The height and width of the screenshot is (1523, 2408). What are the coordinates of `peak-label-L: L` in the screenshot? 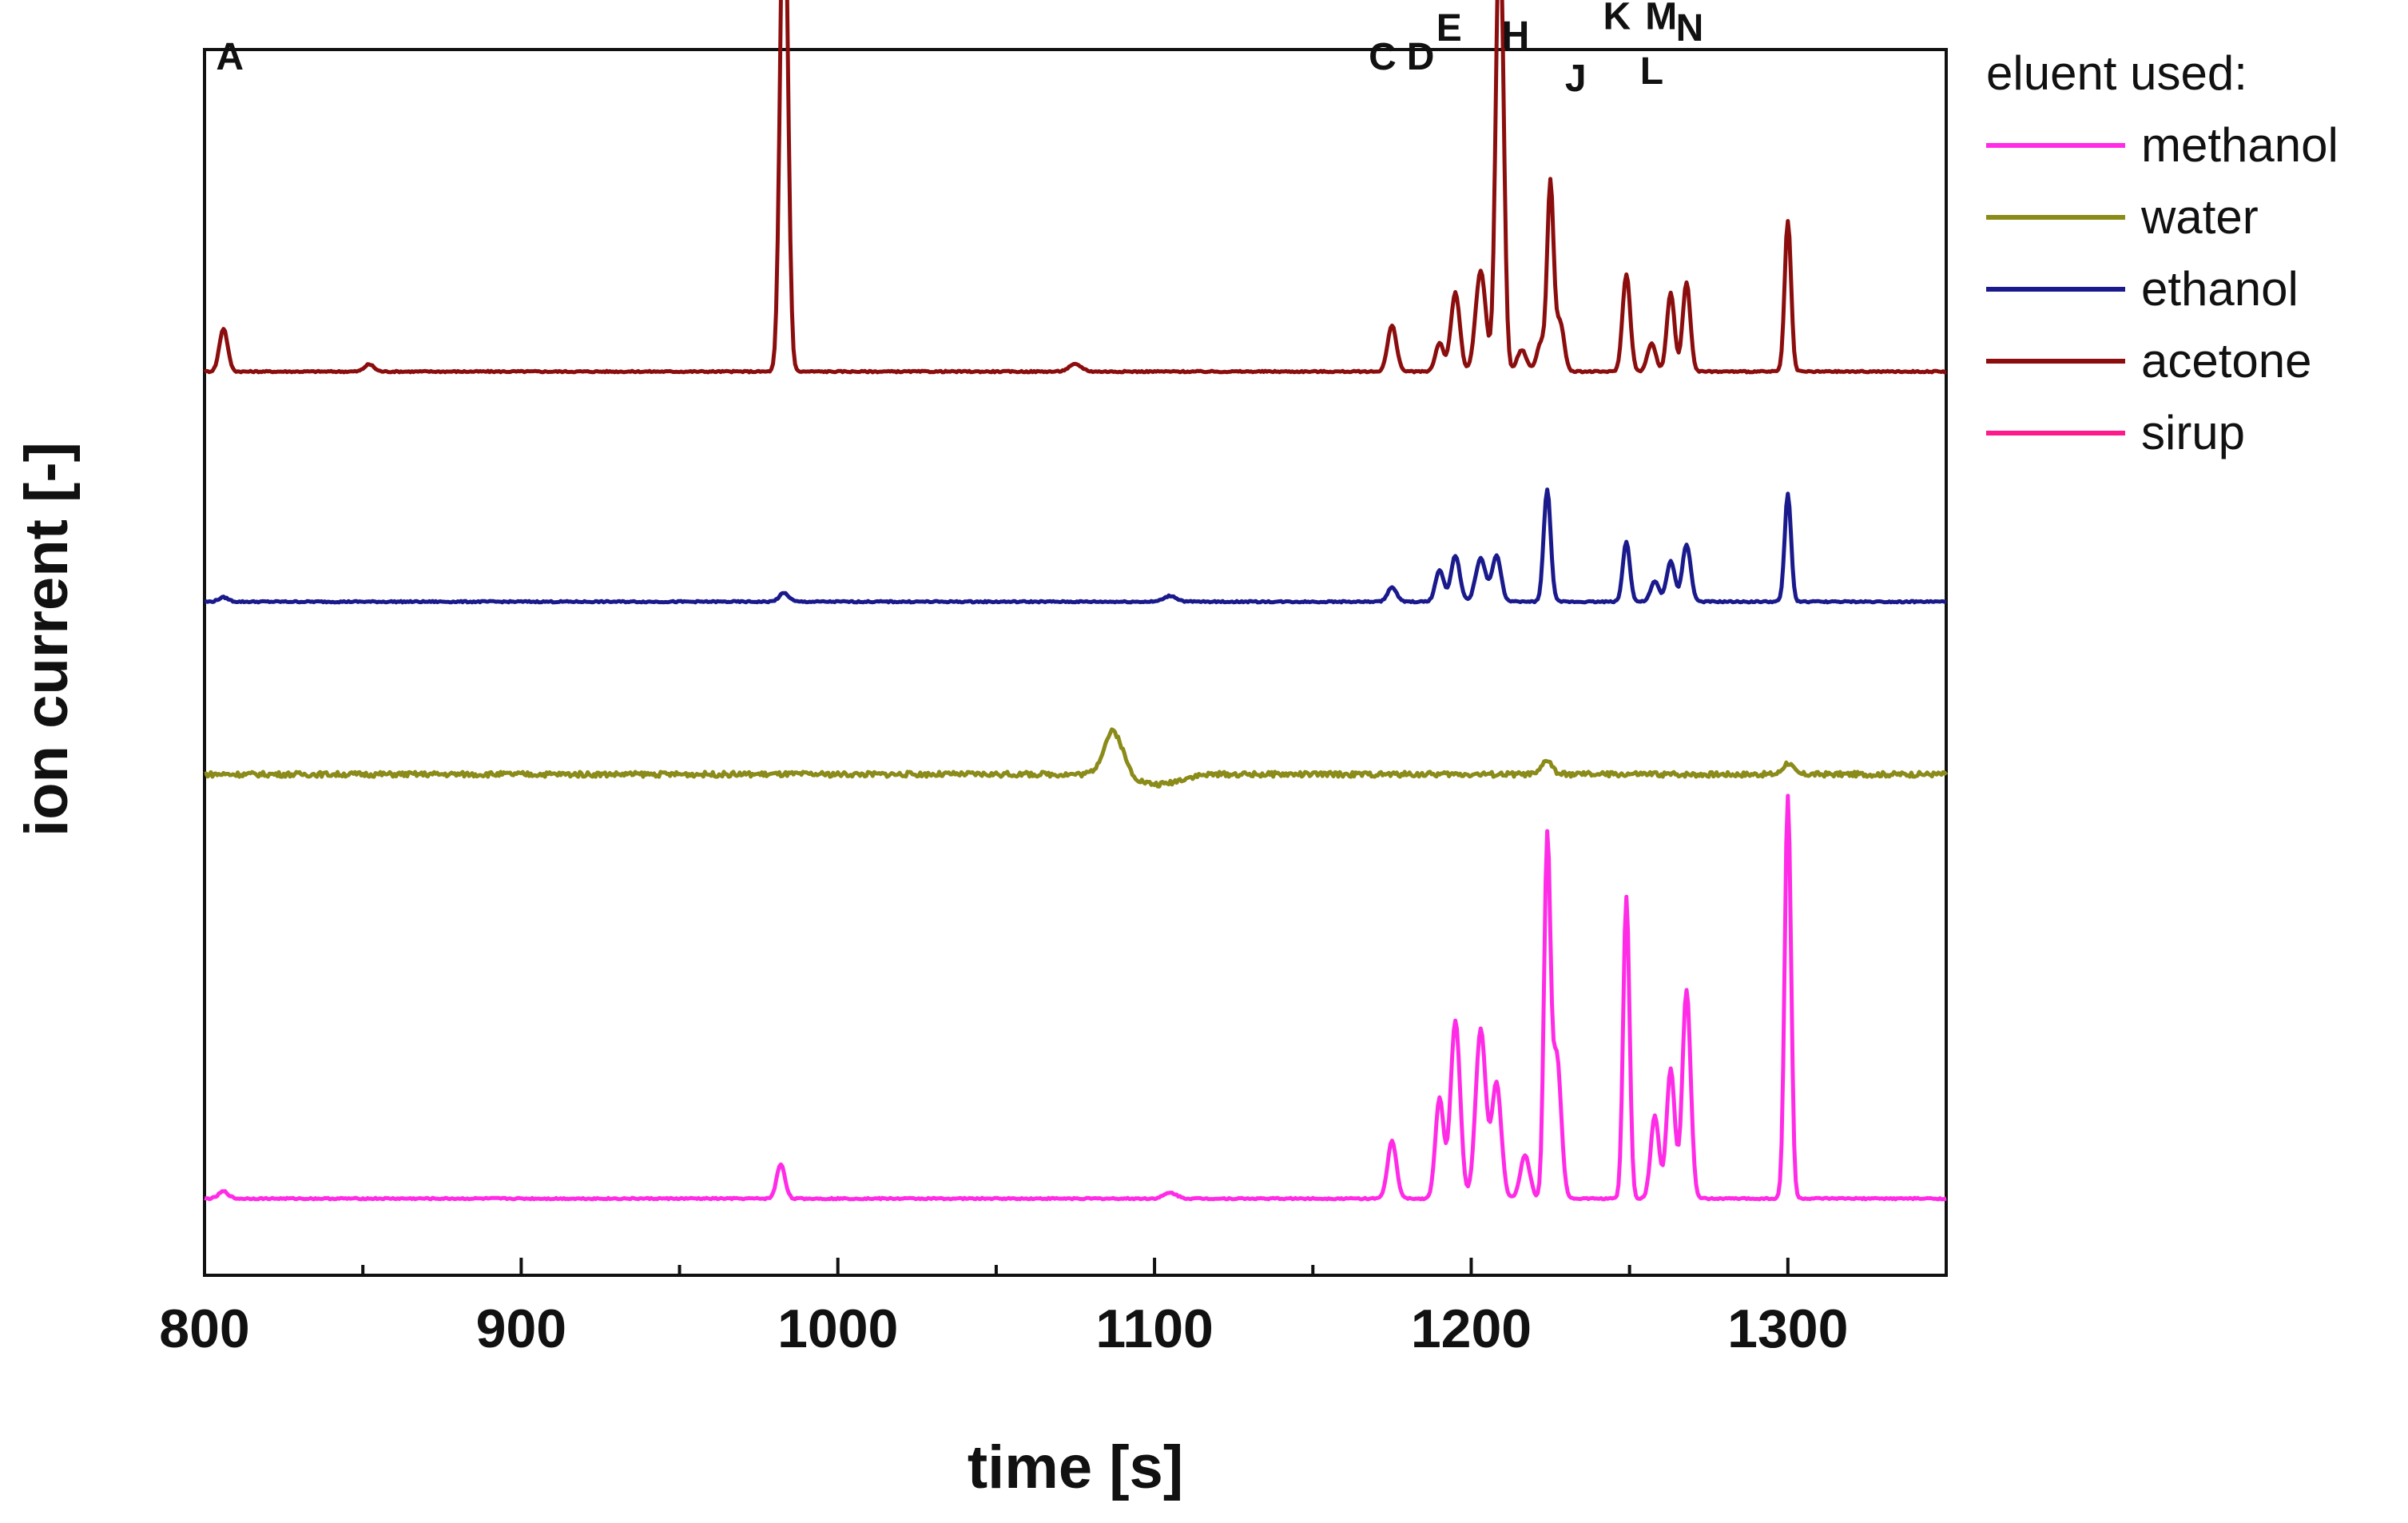 It's located at (1651, 71).